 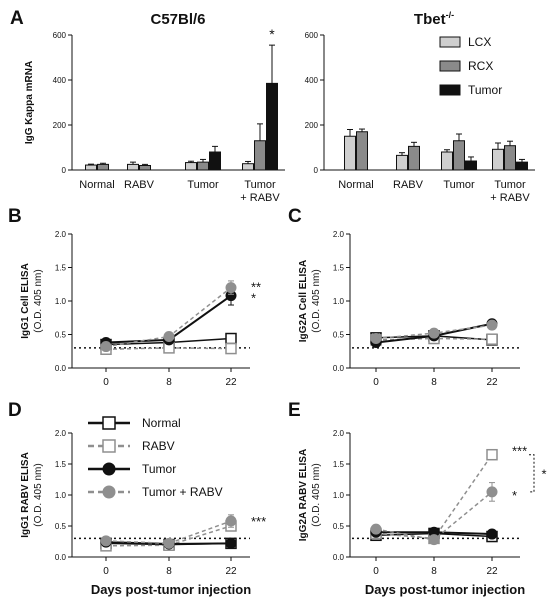 I want to click on chart-d-xlabel: Days post-tumor injection, so click(x=171, y=589).